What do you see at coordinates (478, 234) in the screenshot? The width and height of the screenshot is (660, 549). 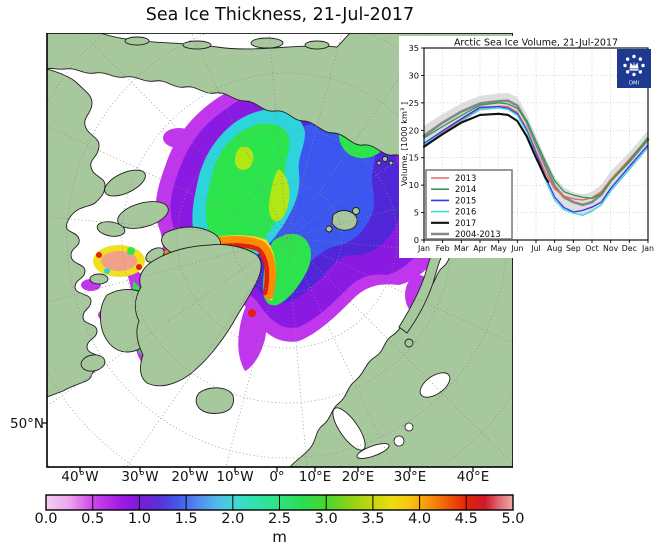 I see `legend-item-label: 2004-2013` at bounding box center [478, 234].